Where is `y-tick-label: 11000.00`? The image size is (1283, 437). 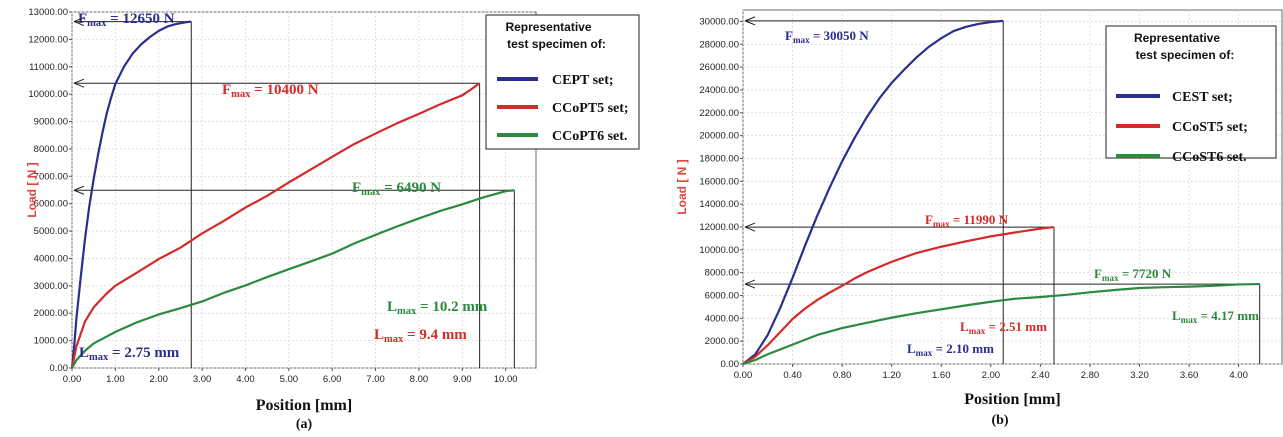 y-tick-label: 11000.00 is located at coordinates (48, 67).